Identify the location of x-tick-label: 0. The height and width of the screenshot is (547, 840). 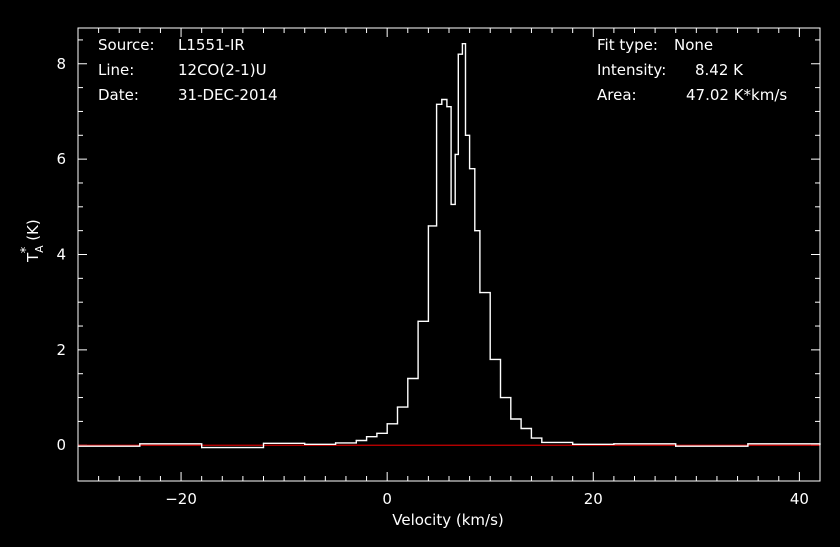
(387, 499).